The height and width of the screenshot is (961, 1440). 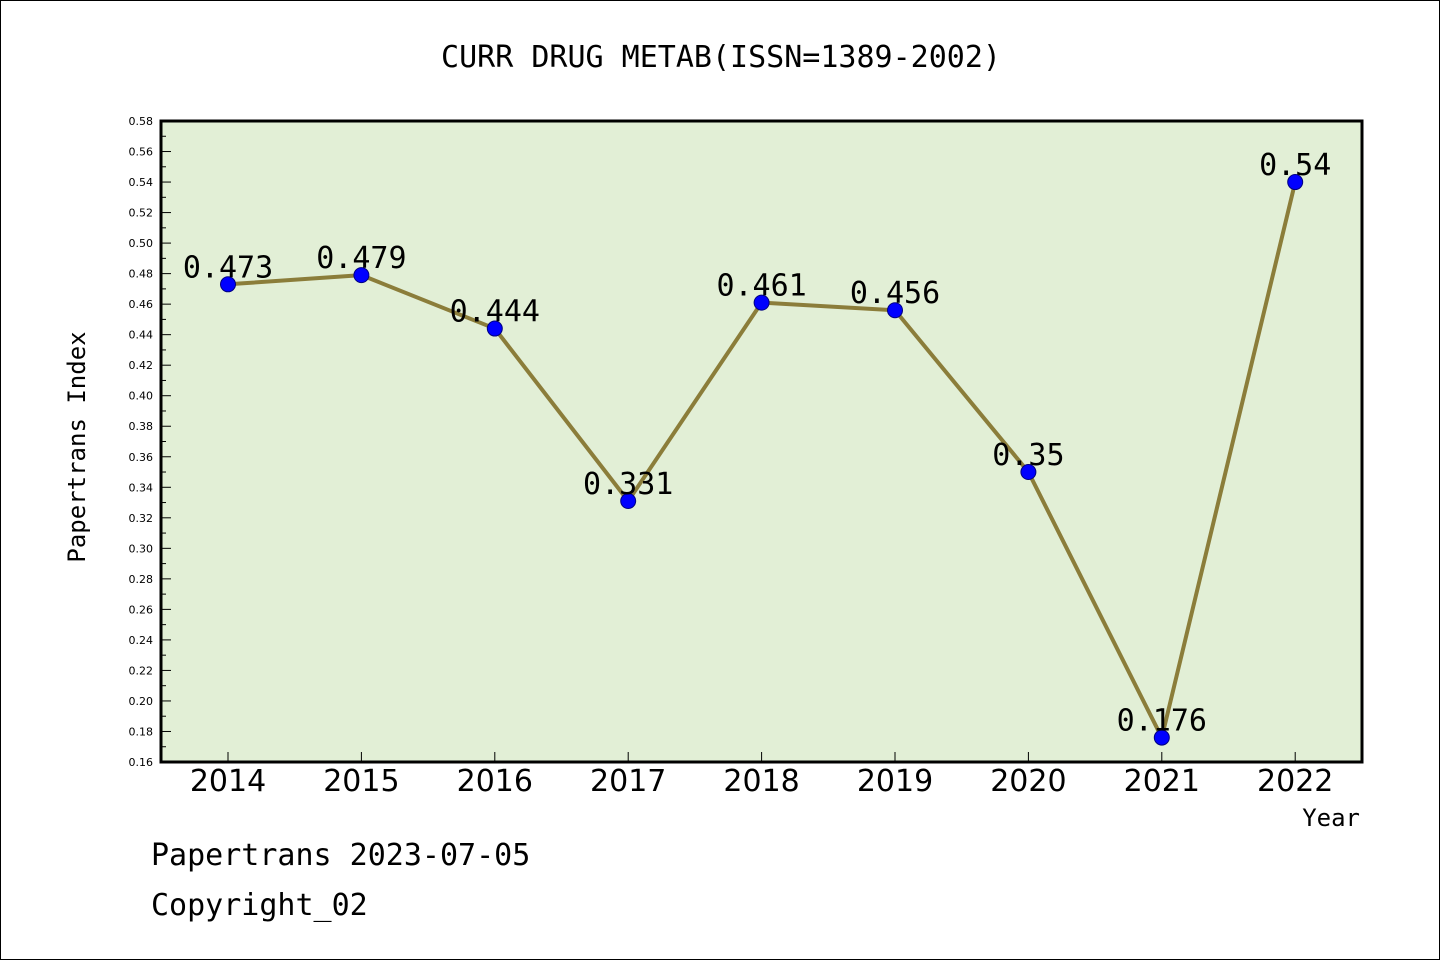 I want to click on y-tick-label: 0.44, so click(x=141, y=335).